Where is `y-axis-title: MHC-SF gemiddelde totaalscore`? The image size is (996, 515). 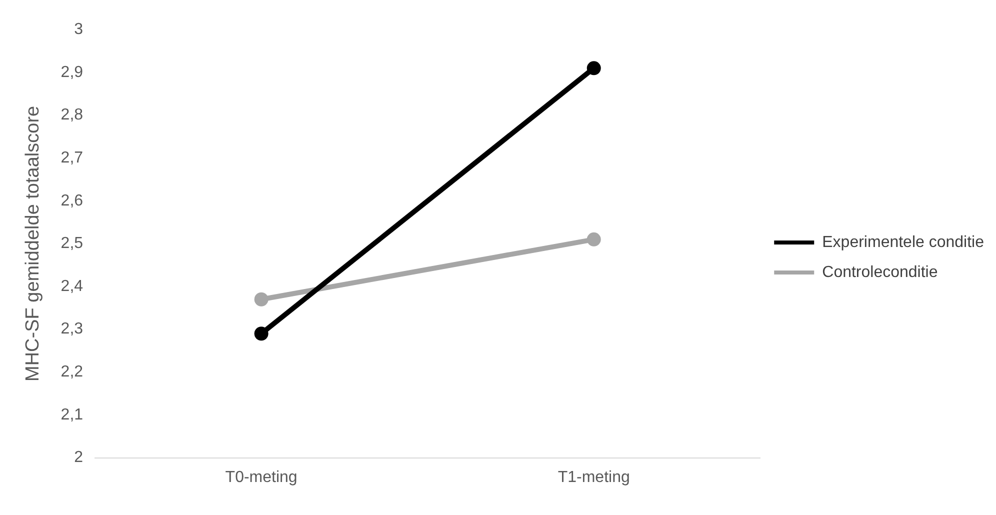
y-axis-title: MHC-SF gemiddelde totaalscore is located at coordinates (33, 244).